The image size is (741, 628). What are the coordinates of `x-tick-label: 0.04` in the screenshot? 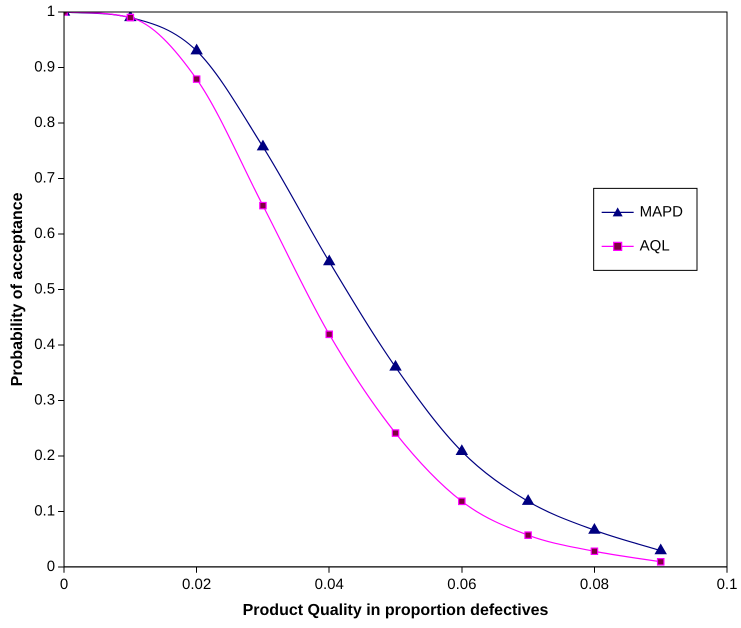 It's located at (329, 584).